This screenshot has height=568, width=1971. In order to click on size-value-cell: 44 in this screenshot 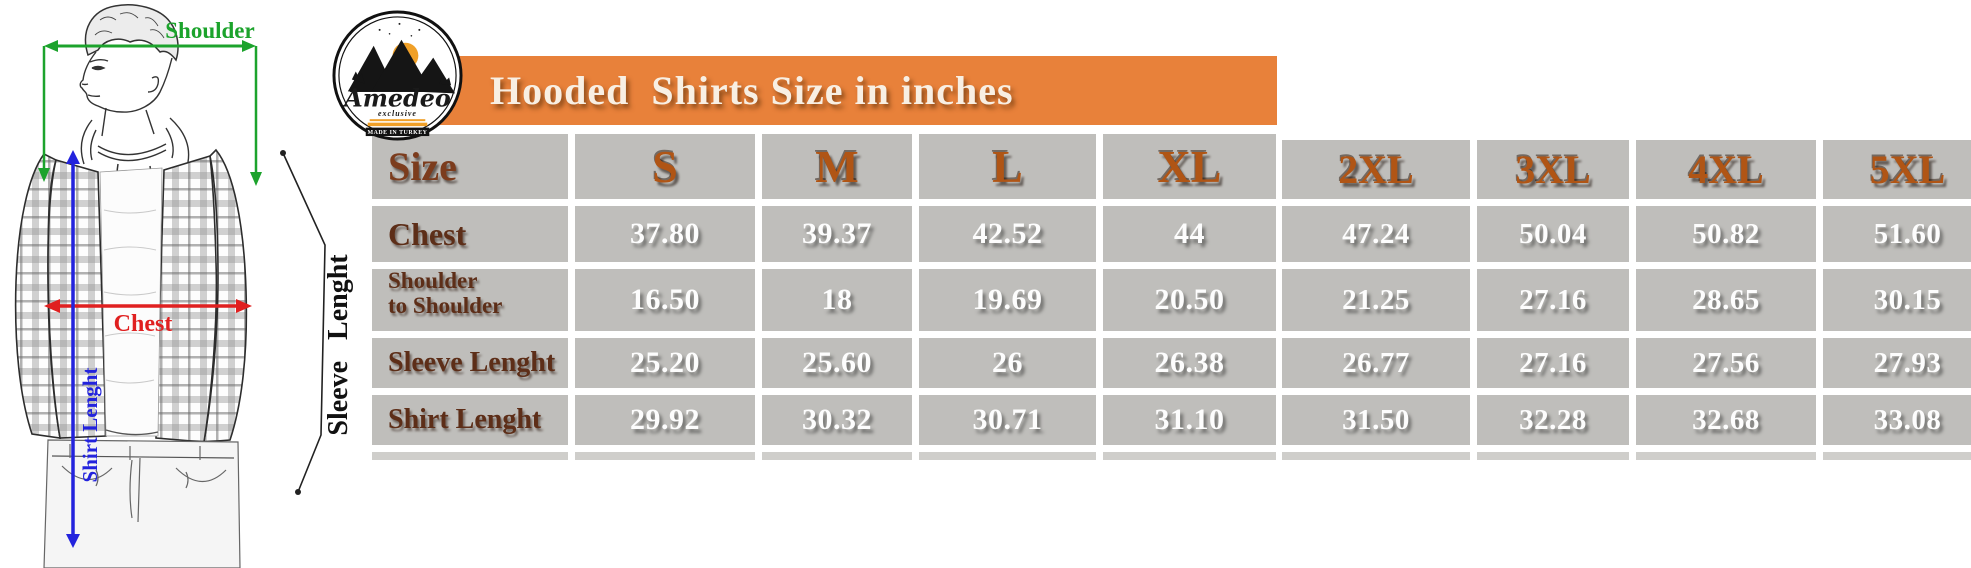, I will do `click(1189, 234)`.